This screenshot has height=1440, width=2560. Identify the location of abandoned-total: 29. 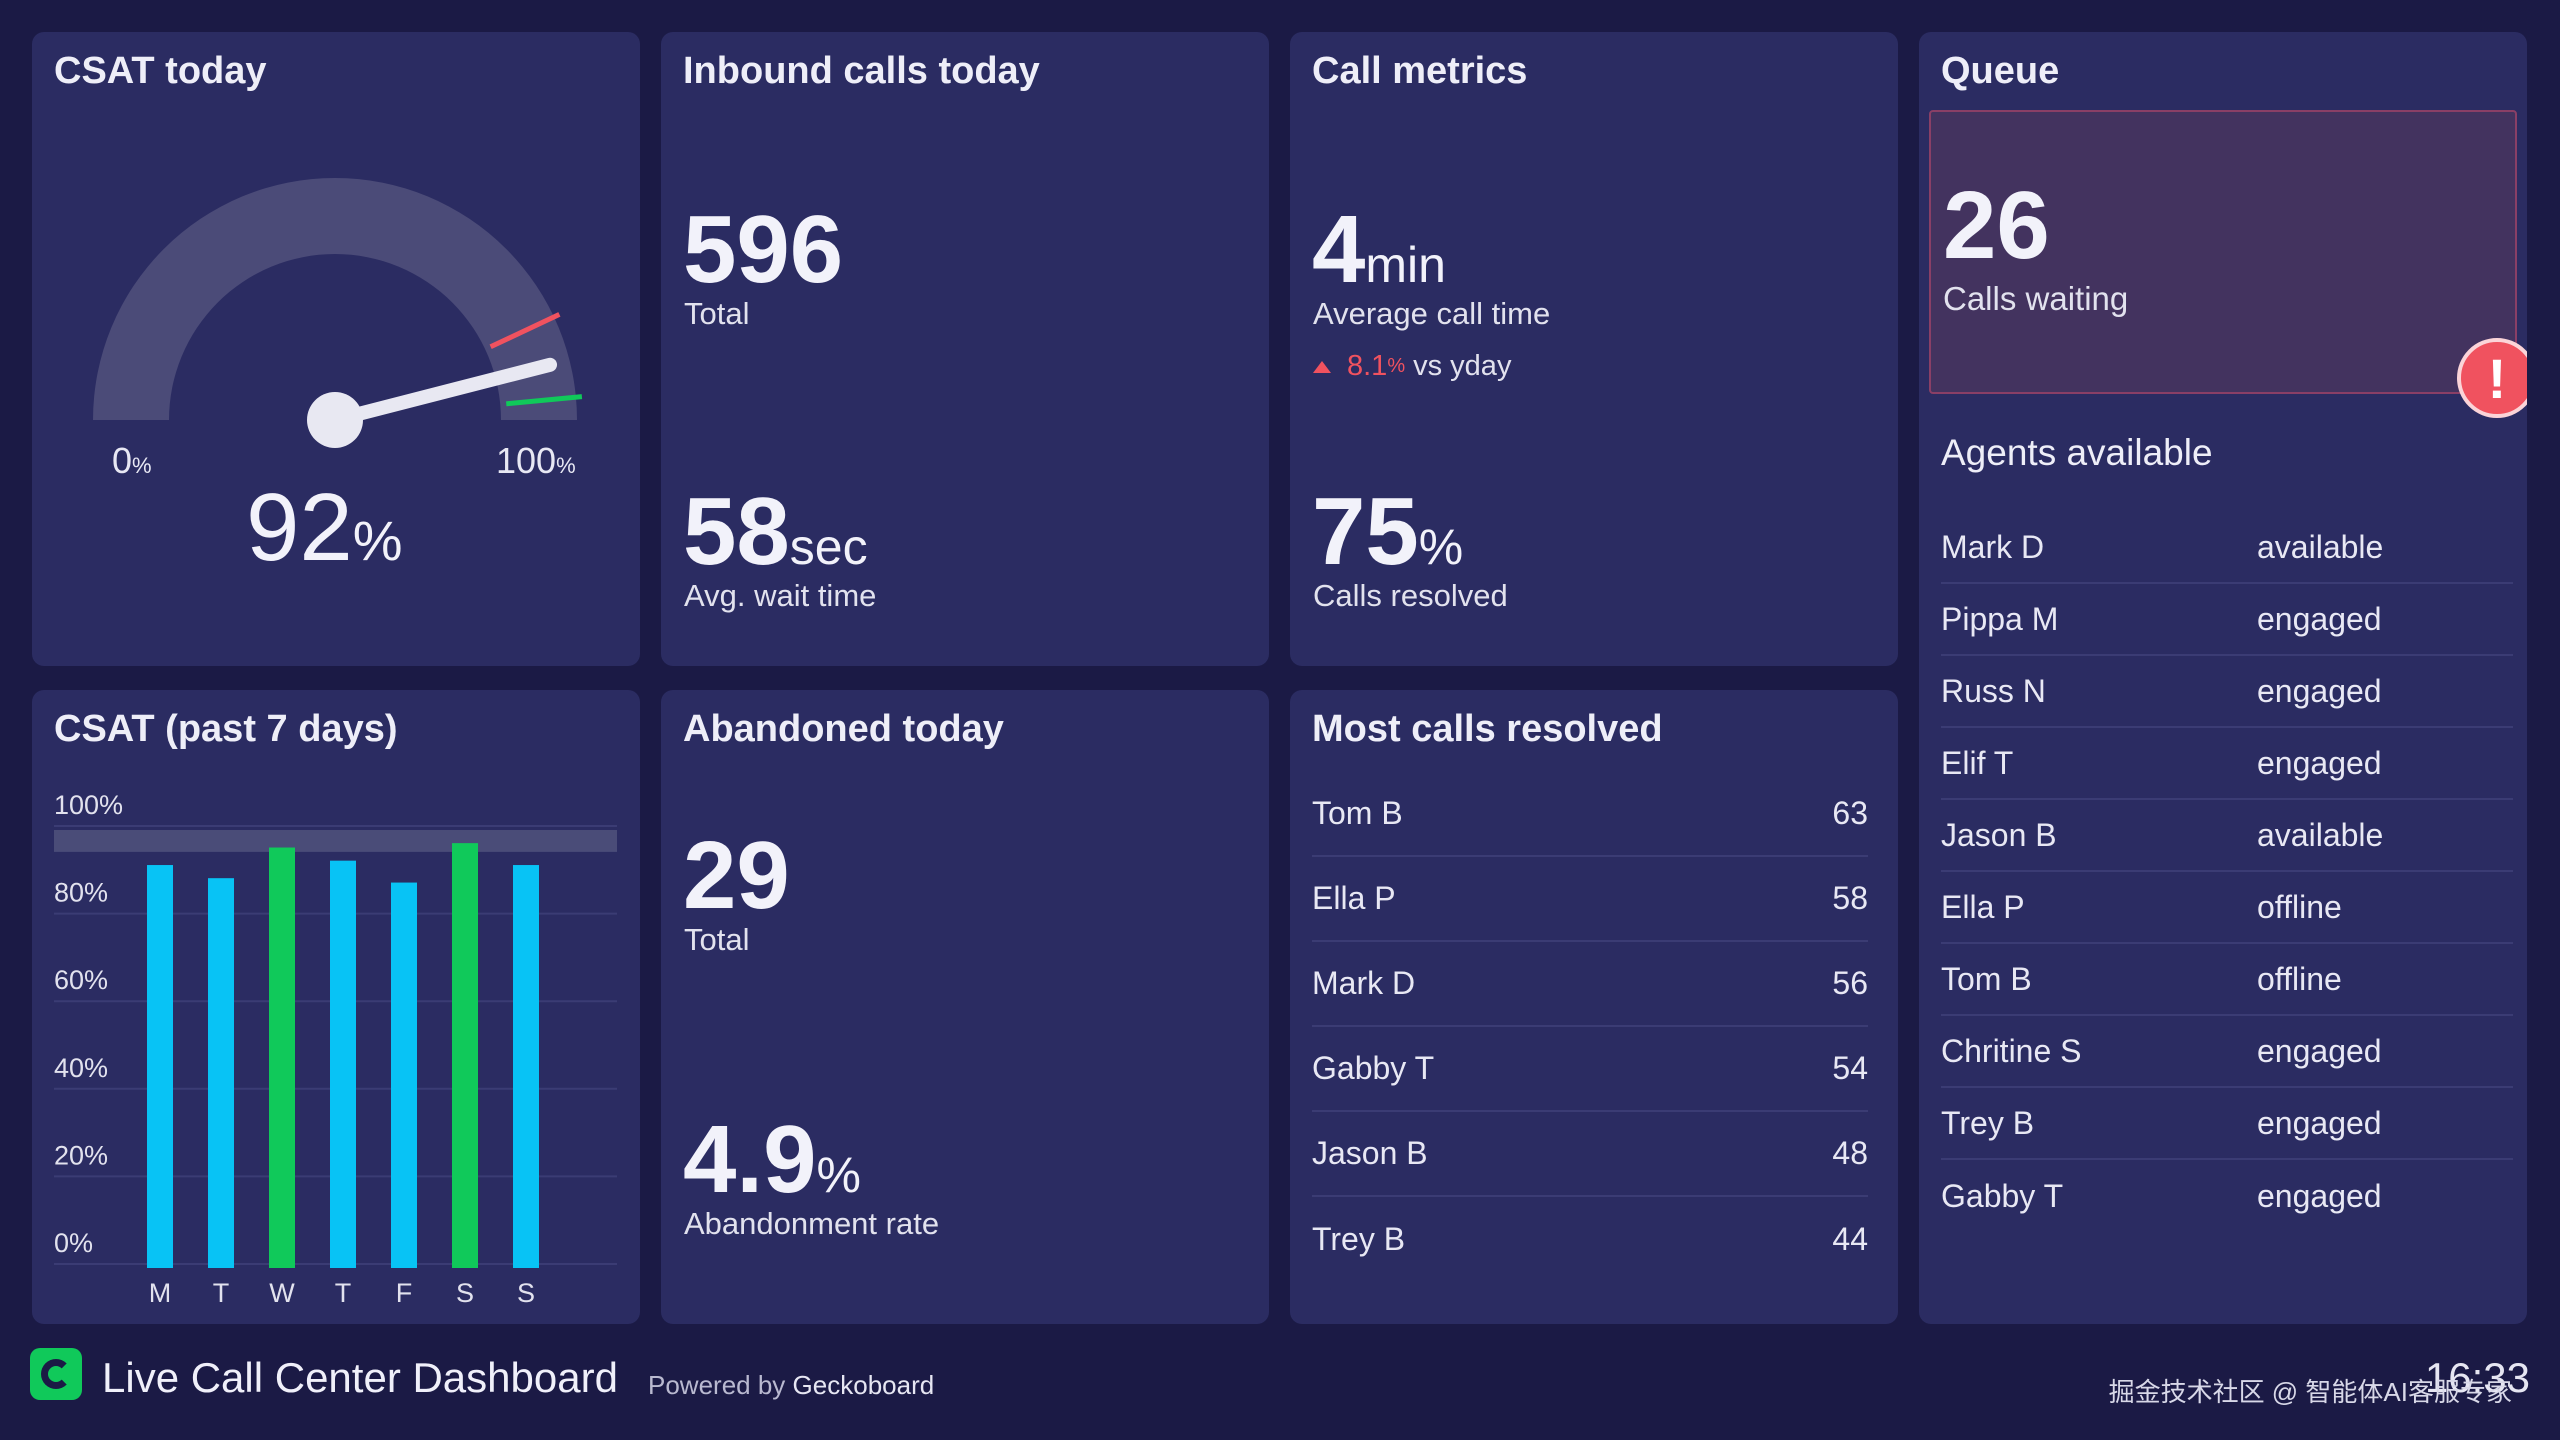
(736, 875).